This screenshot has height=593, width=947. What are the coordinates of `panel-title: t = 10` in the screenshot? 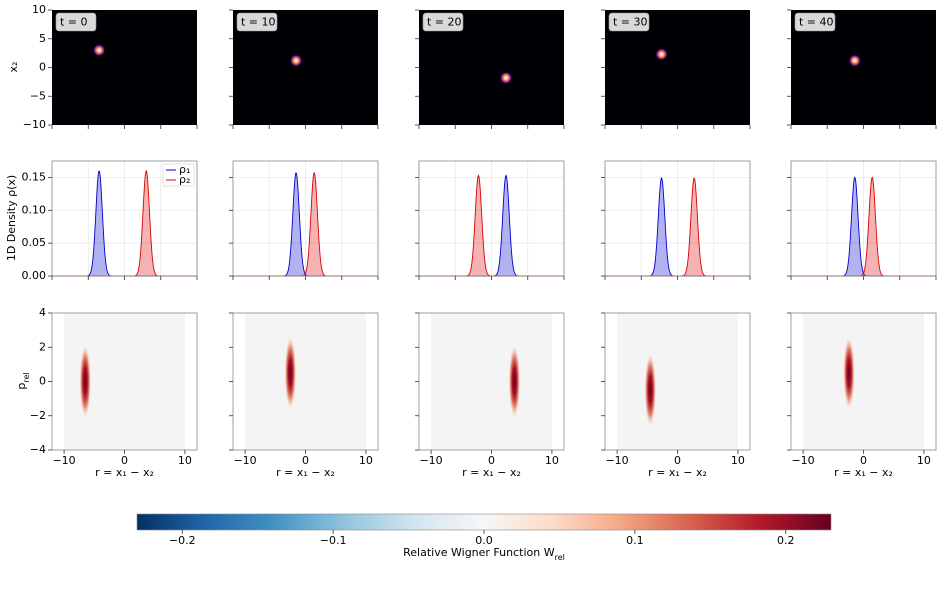 It's located at (258, 22).